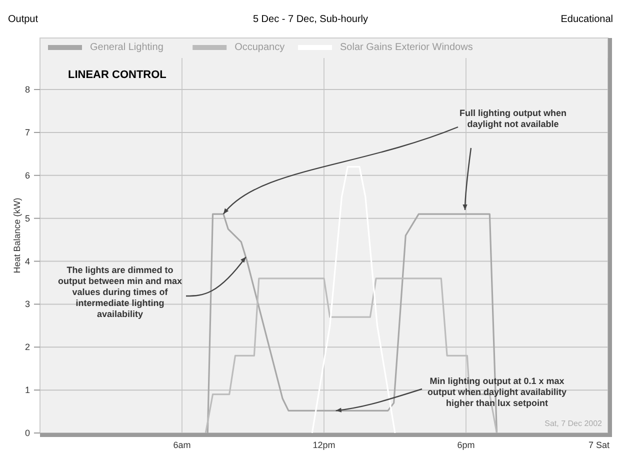 This screenshot has height=459, width=621. Describe the element at coordinates (573, 423) in the screenshot. I see `annotation: Sat, 7 Dec 2002` at that location.